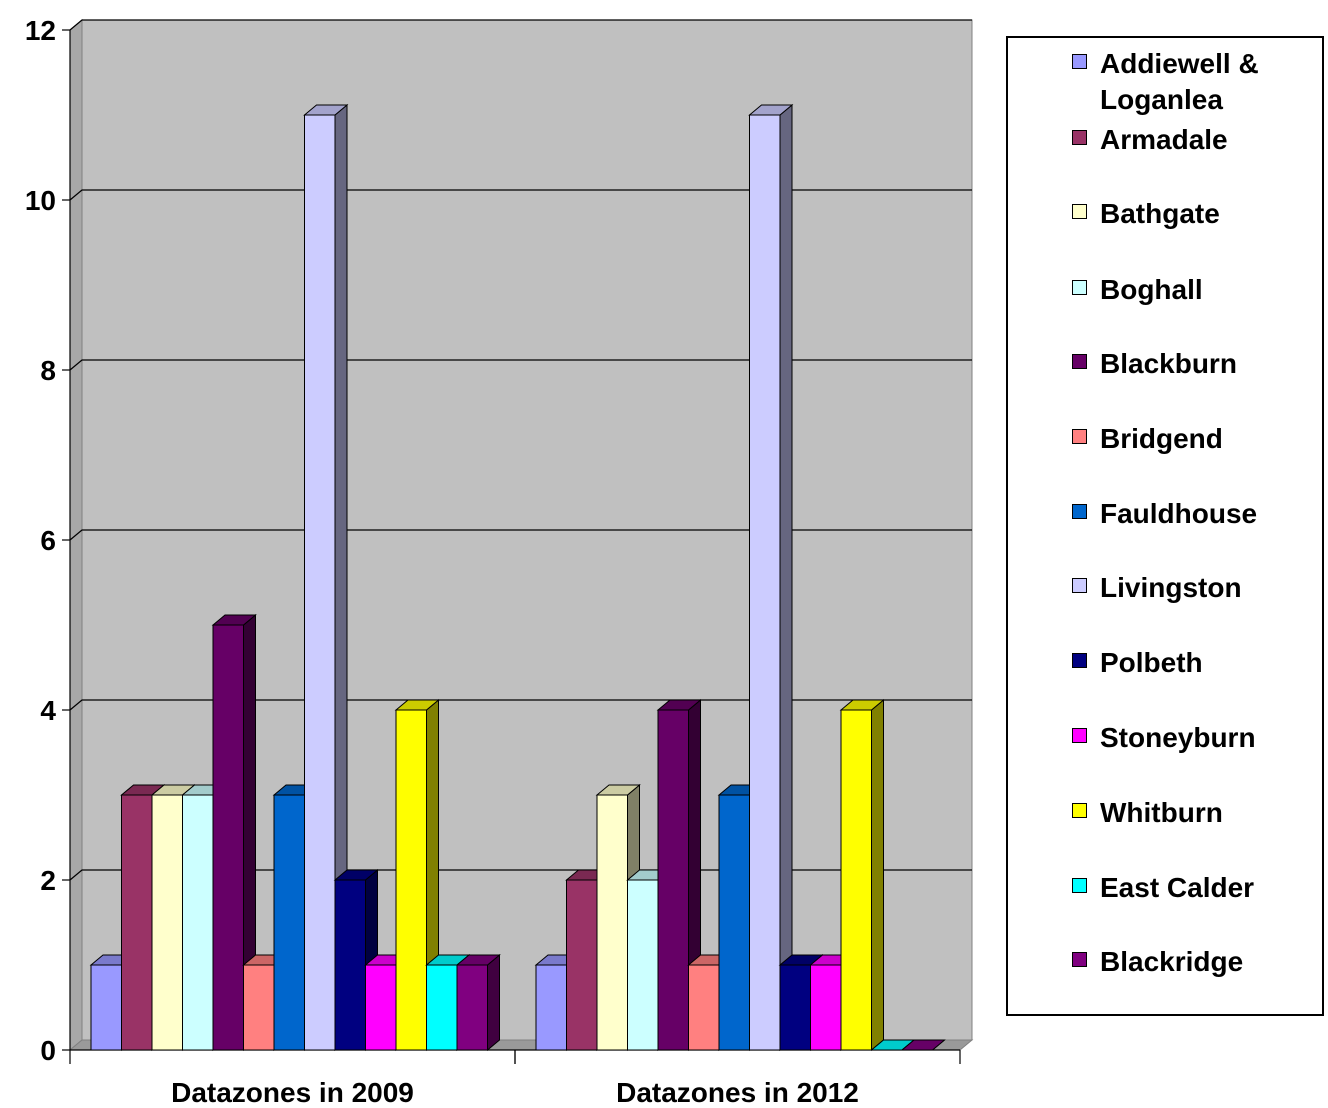 The width and height of the screenshot is (1328, 1108). Describe the element at coordinates (40, 200) in the screenshot. I see `y-tick-label: 10` at that location.